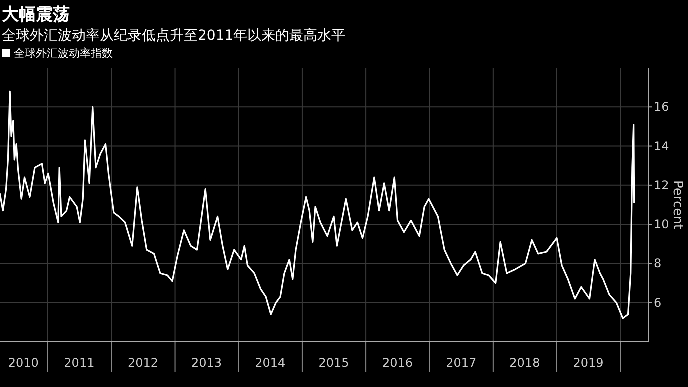  Describe the element at coordinates (662, 225) in the screenshot. I see `y-tick-label: 10` at that location.